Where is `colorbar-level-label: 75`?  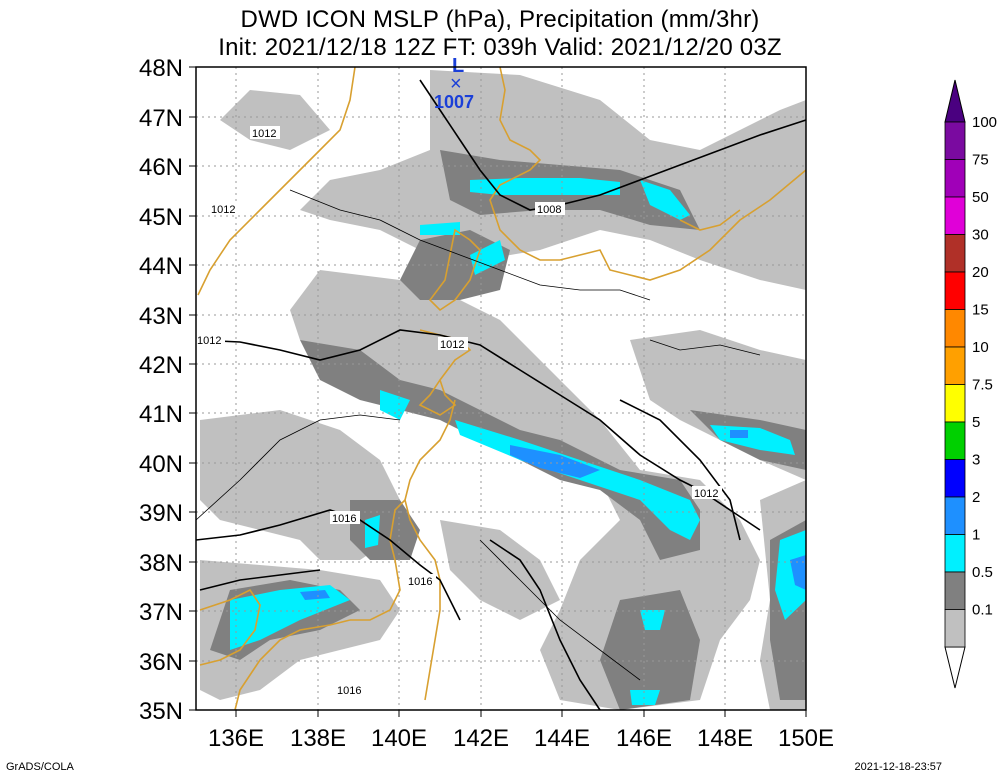
colorbar-level-label: 75 is located at coordinates (980, 160).